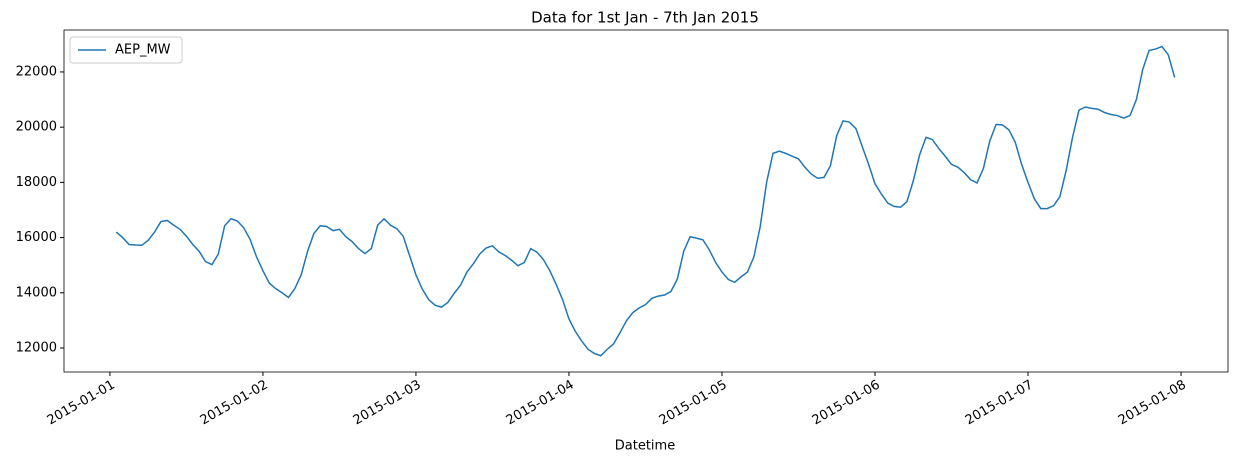 The width and height of the screenshot is (1236, 467). What do you see at coordinates (36, 237) in the screenshot?
I see `y-tick-label: 16000` at bounding box center [36, 237].